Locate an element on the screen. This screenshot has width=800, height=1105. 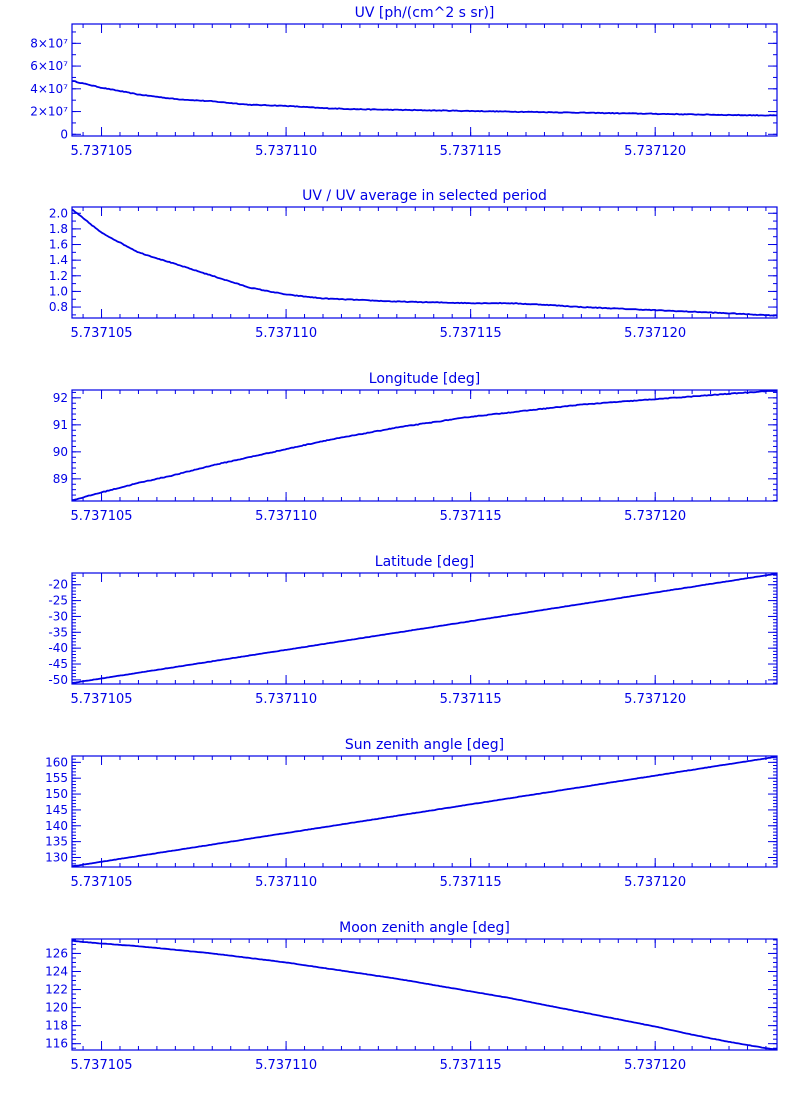
y-tick-label: 89 is located at coordinates (60, 479).